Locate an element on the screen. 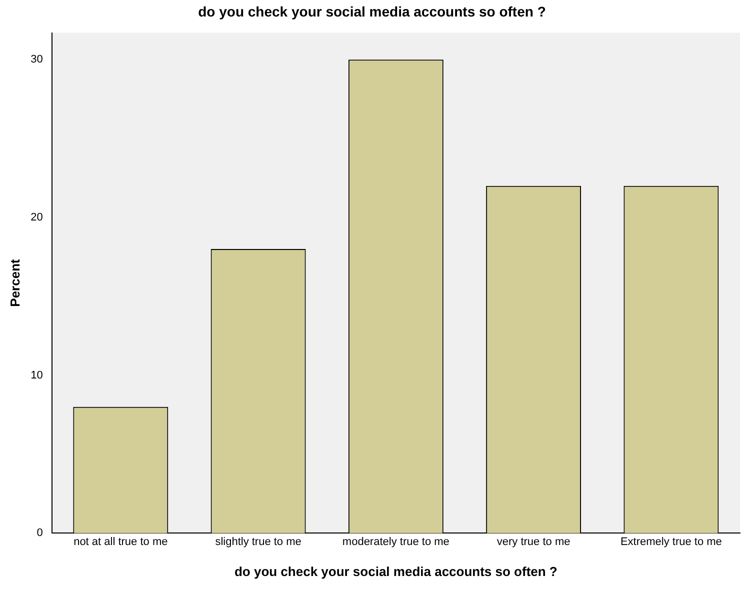 The height and width of the screenshot is (590, 743). x-axis-title: do you check your social media accounts so often ? is located at coordinates (396, 571).